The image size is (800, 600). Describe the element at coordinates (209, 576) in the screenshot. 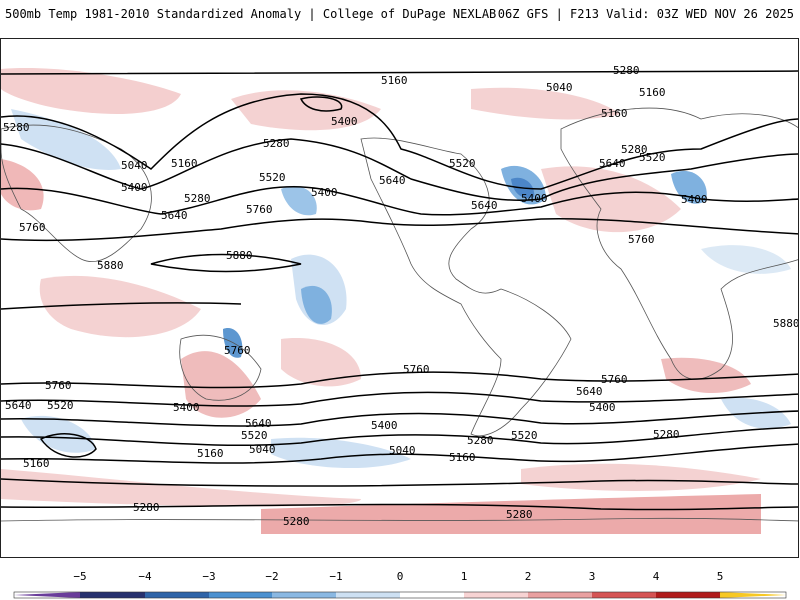

I see `colorbar-tick: −3` at that location.